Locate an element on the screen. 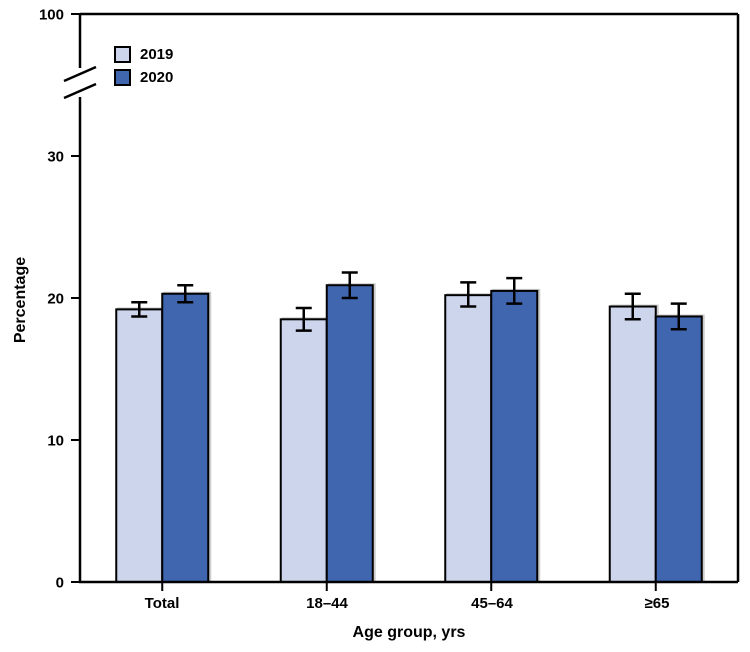 This screenshot has height=652, width=750. legend-swatch-2019 is located at coordinates (122, 54).